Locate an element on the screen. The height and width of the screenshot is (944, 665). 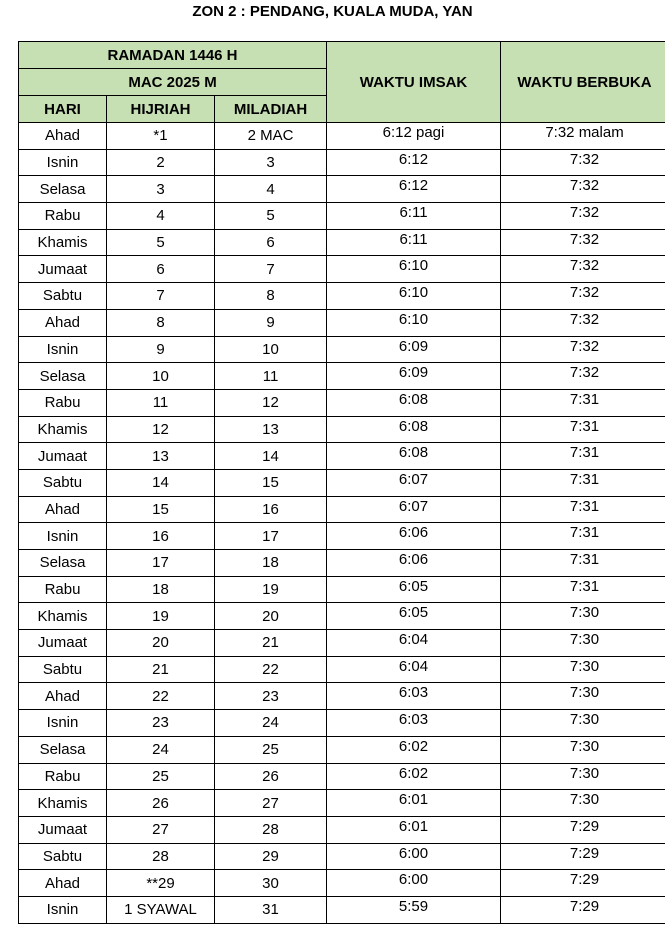
table-cell: 6 is located at coordinates (270, 242).